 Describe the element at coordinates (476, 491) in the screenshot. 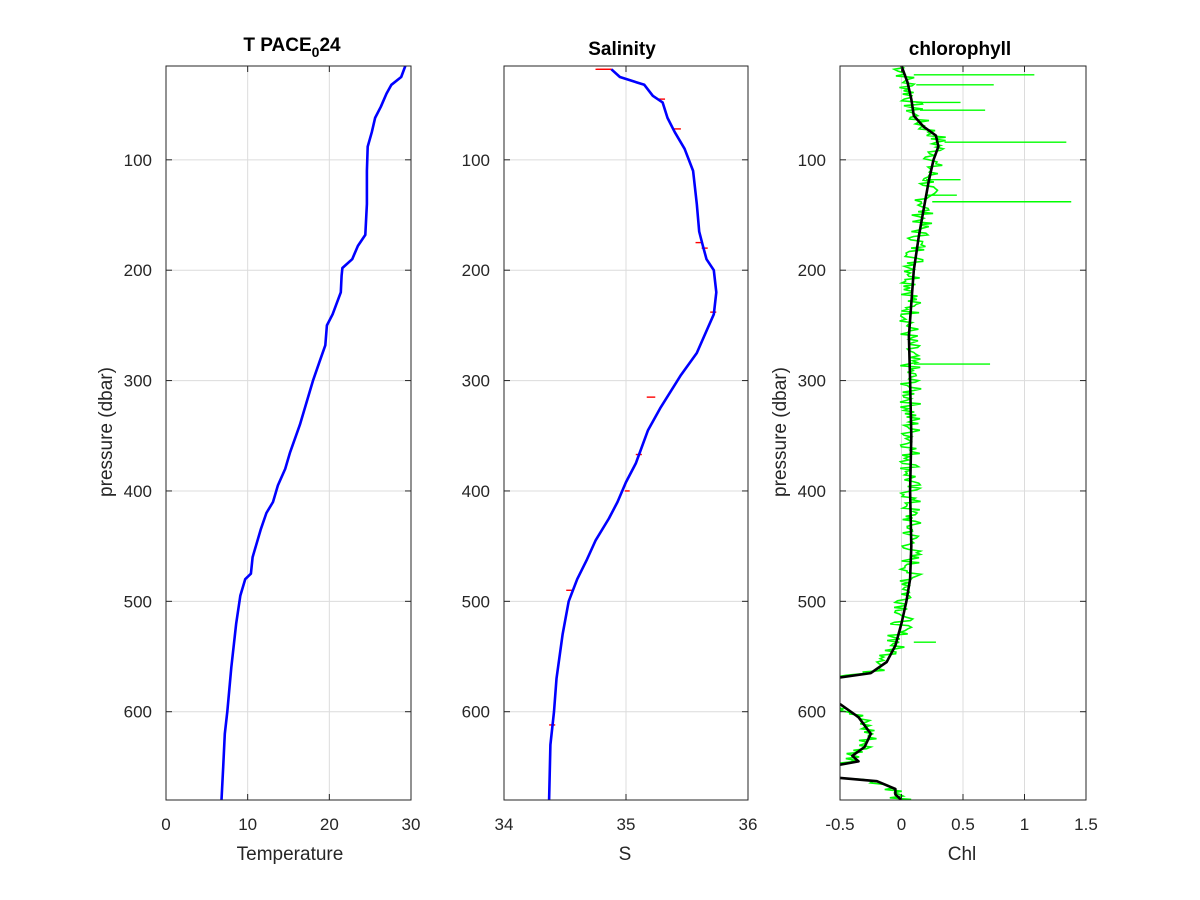

I see `salinity-ytick-label: 400` at that location.